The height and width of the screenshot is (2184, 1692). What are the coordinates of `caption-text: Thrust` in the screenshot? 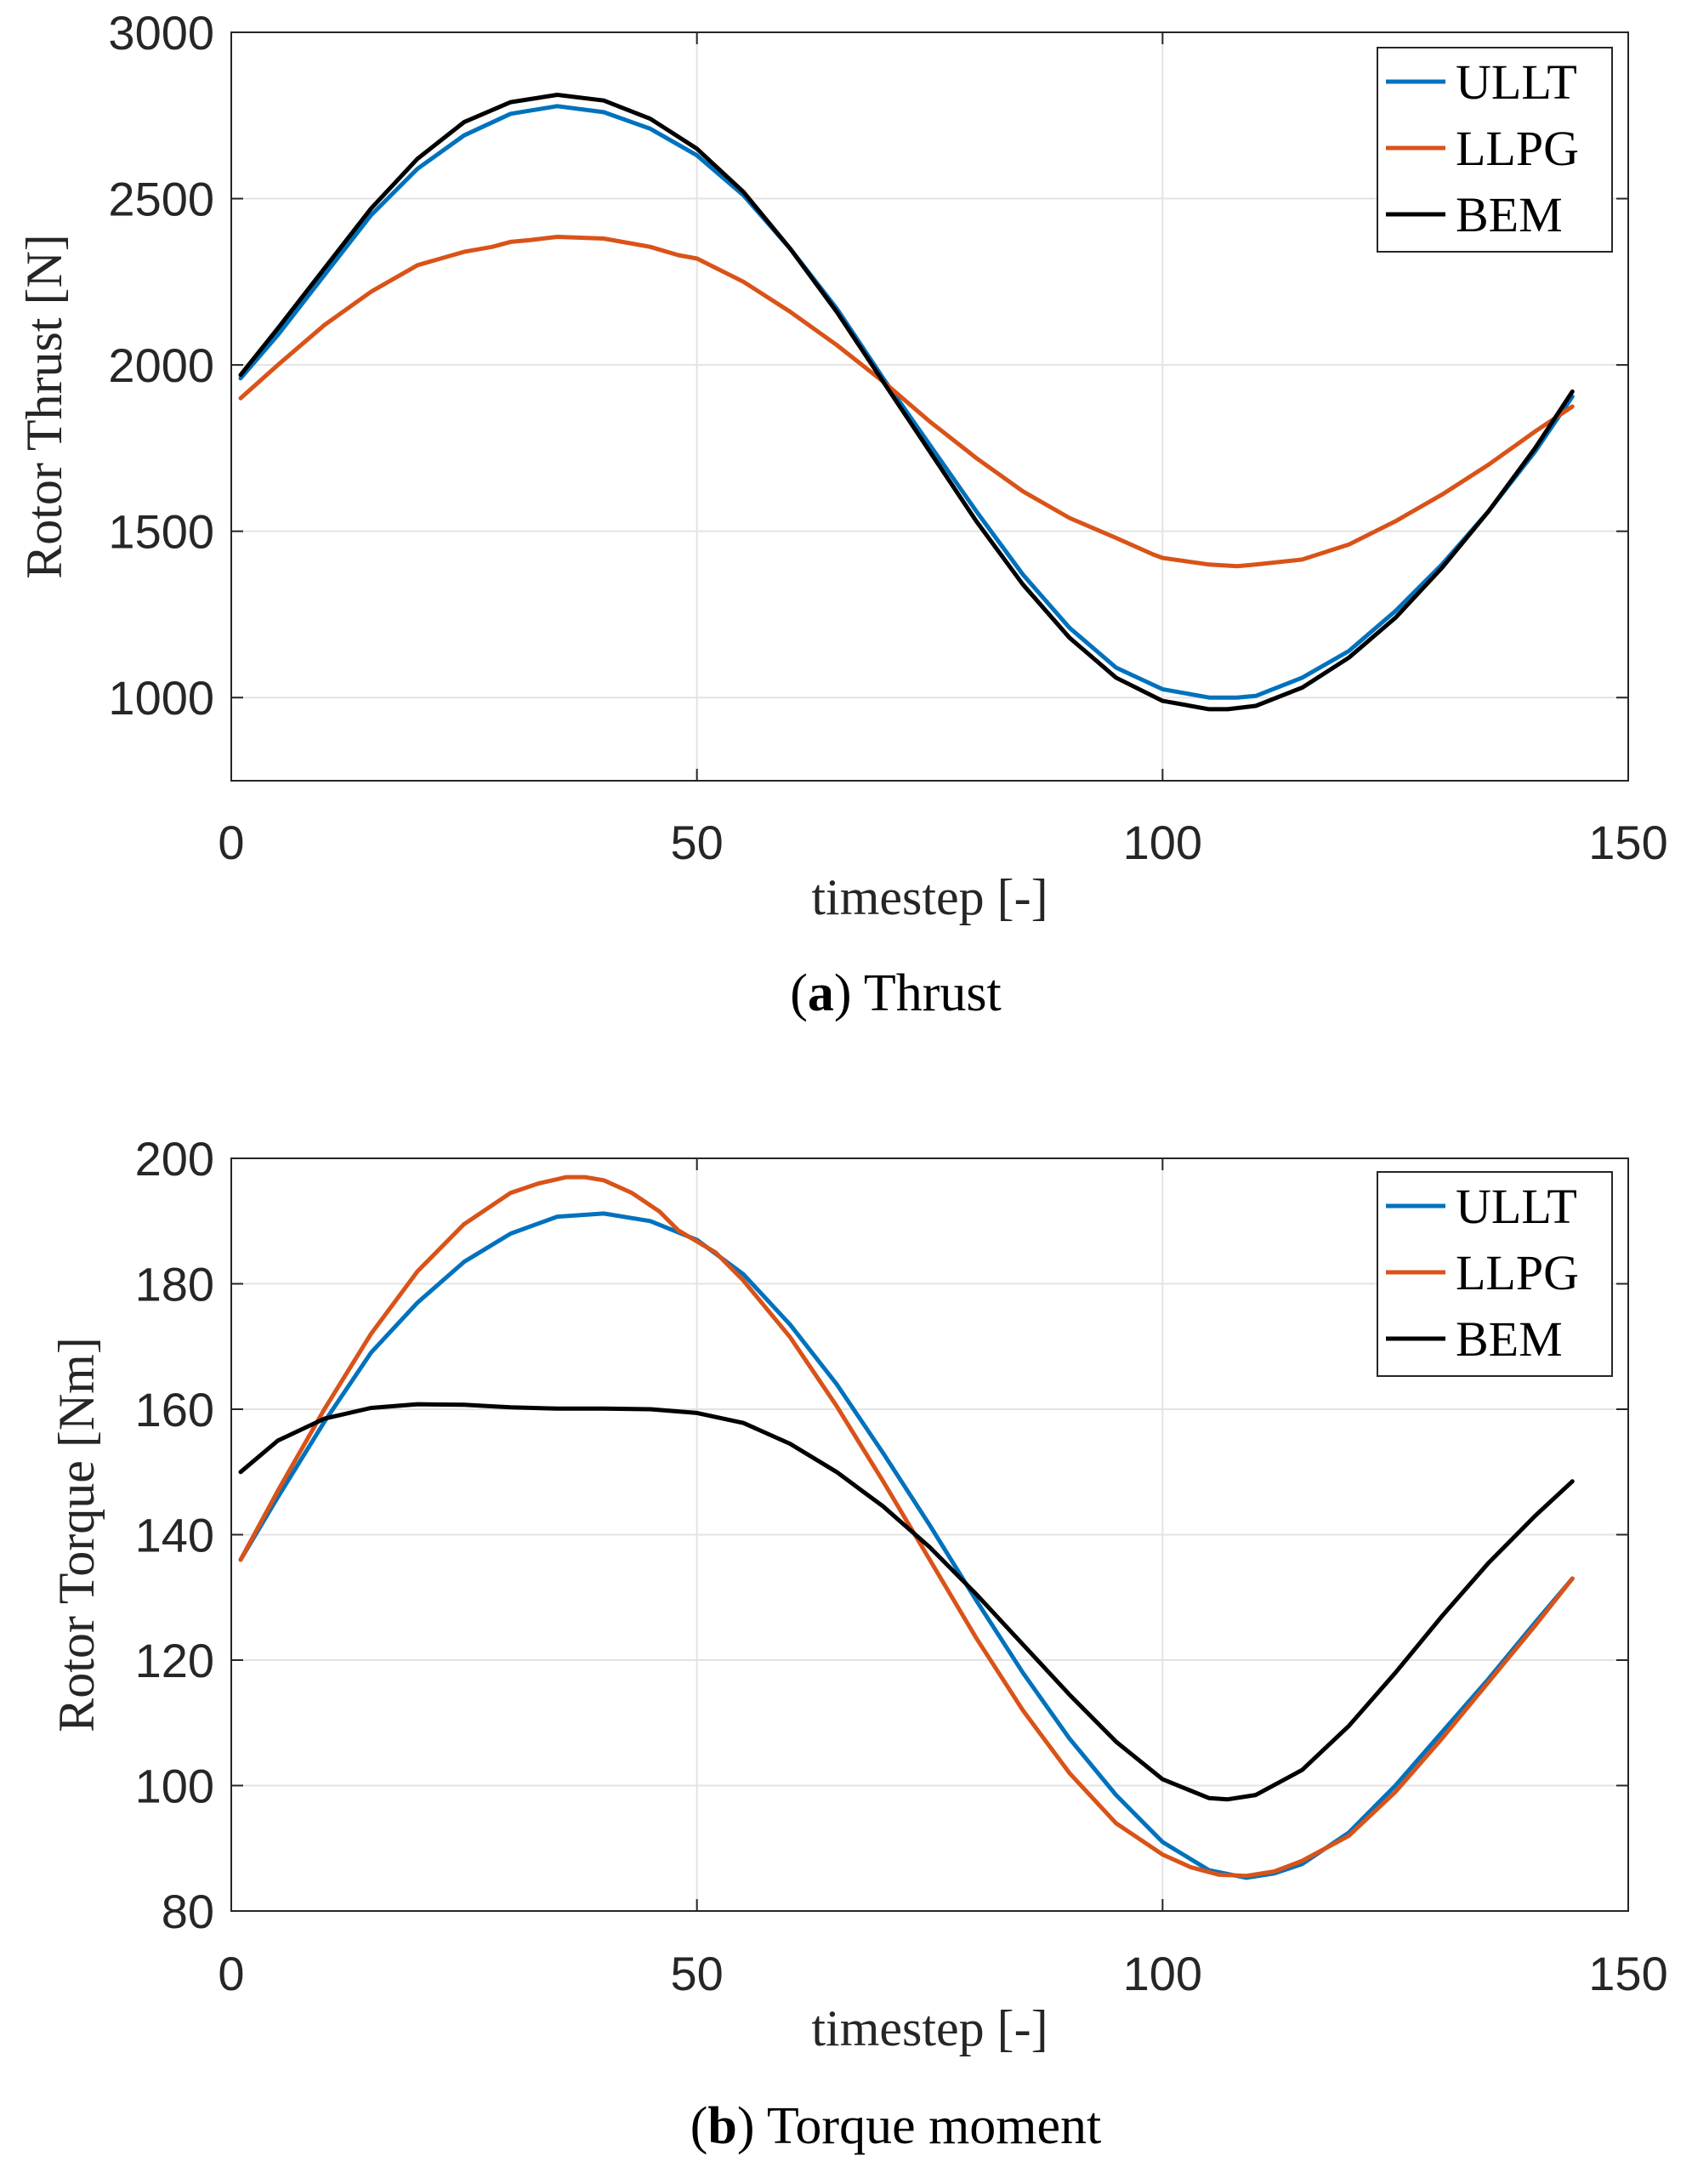 It's located at (933, 993).